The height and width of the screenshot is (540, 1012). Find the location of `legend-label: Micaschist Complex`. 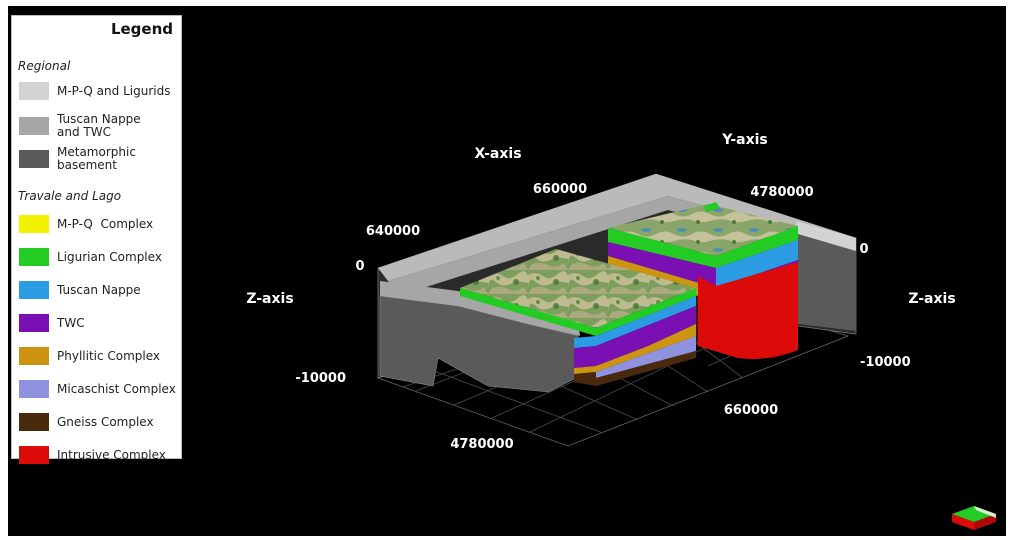

legend-label: Micaschist Complex is located at coordinates (116, 388).